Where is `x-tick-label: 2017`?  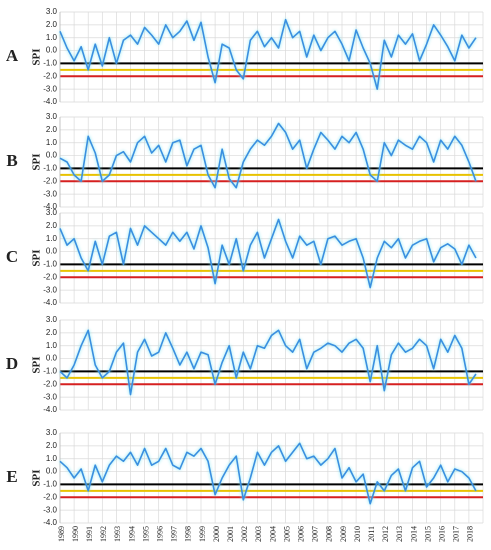
x-tick-label: 2017 is located at coordinates (456, 534).